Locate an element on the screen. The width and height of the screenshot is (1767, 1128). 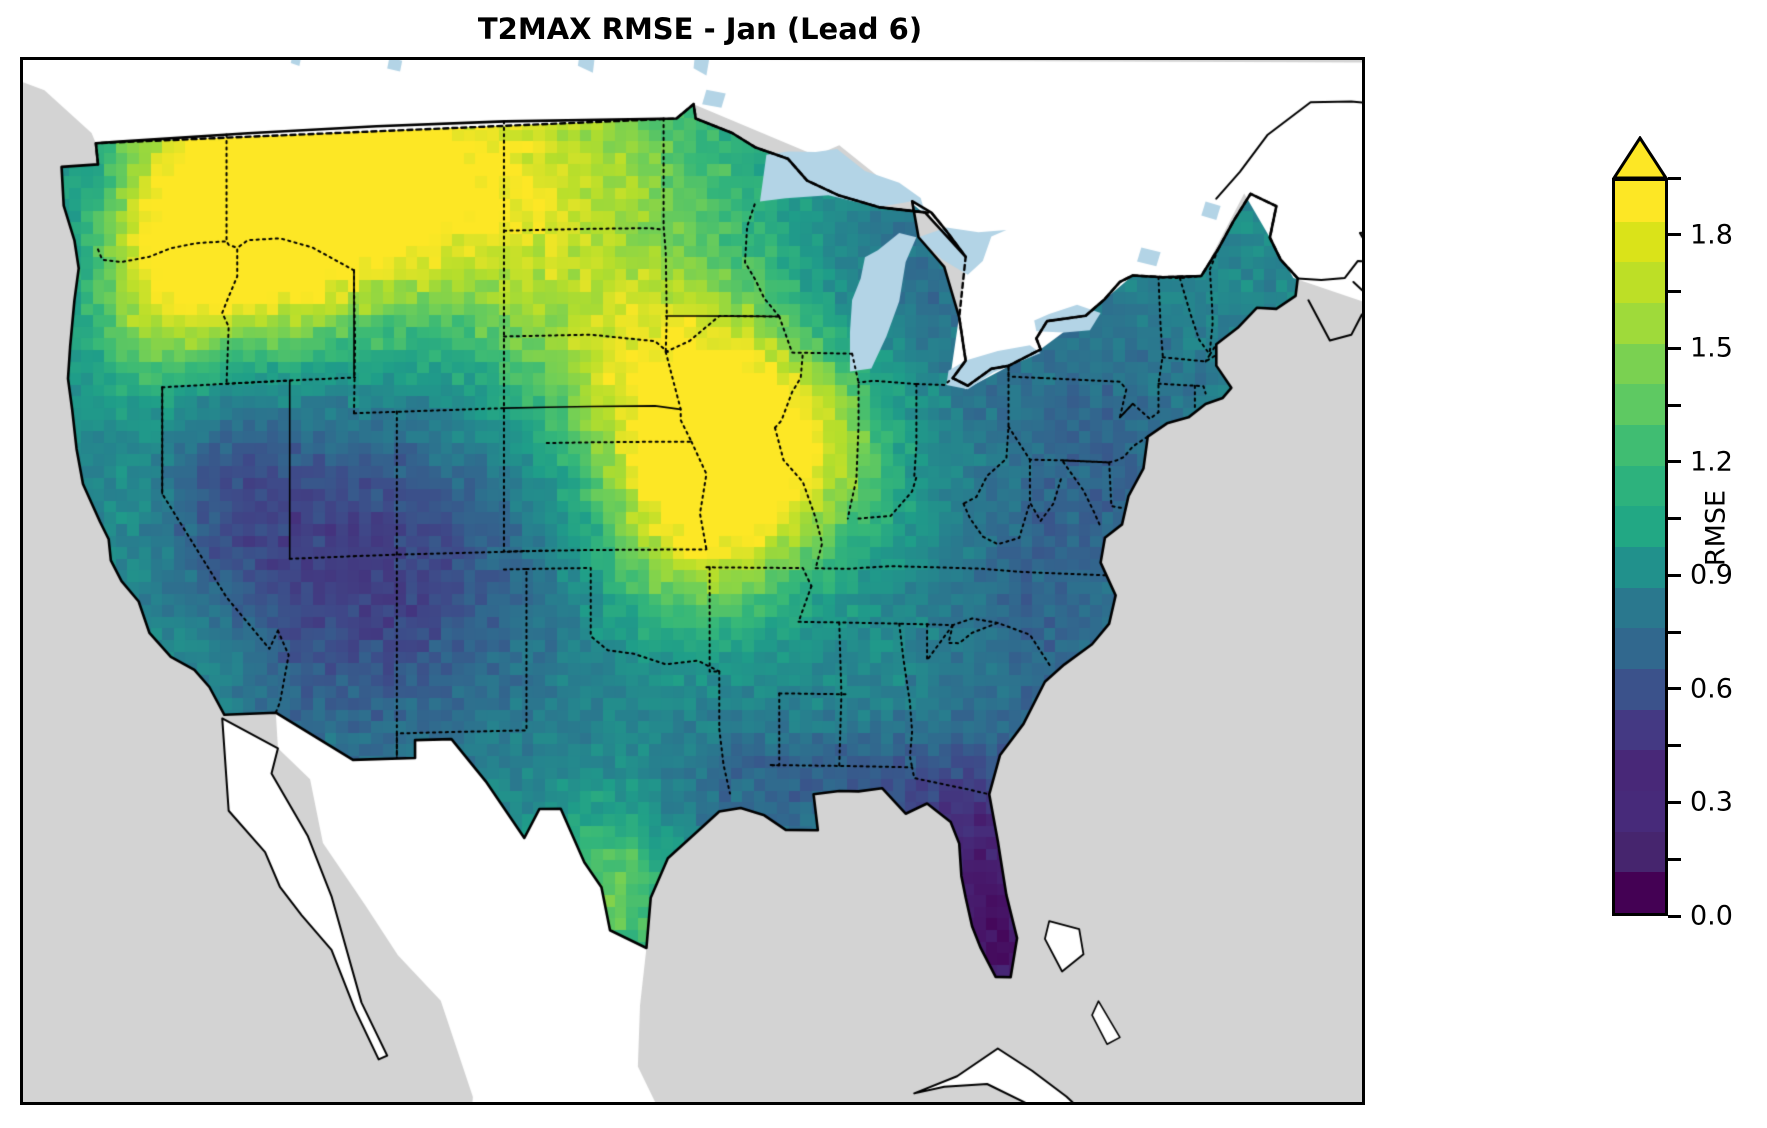
colorbar-axis-label: RMSE is located at coordinates (1716, 528).